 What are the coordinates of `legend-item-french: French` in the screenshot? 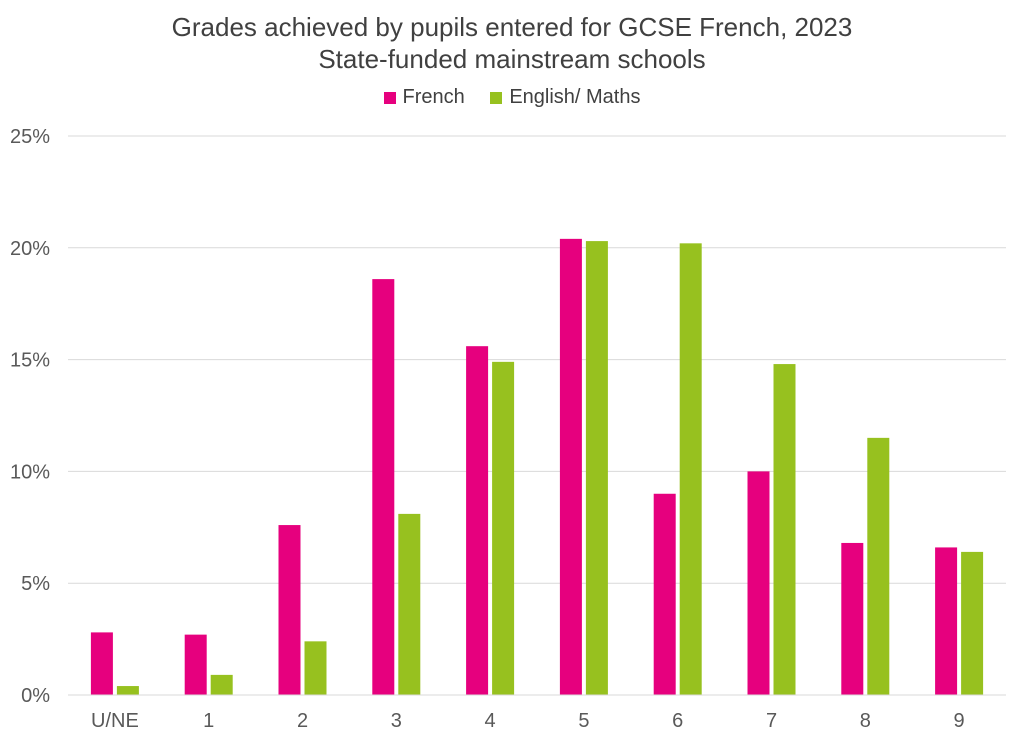 It's located at (424, 97).